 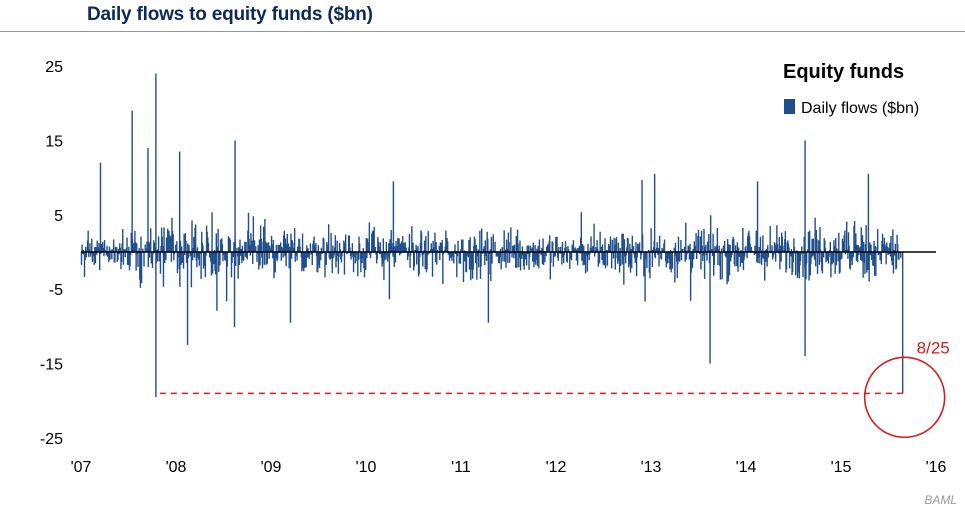 What do you see at coordinates (51, 439) in the screenshot?
I see `y-tick-label: -25` at bounding box center [51, 439].